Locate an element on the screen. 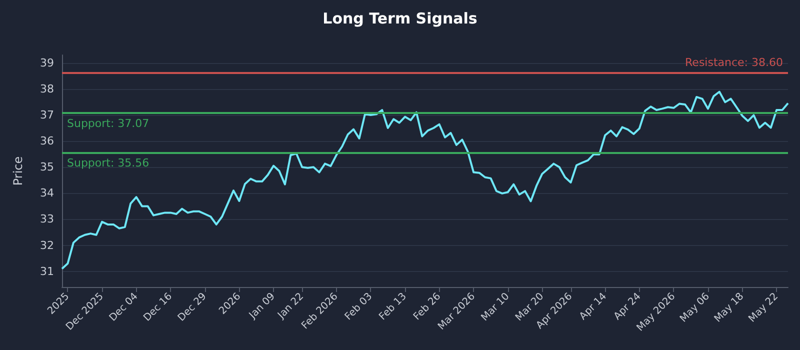 The image size is (800, 350). chart-title: Long Term Signals is located at coordinates (400, 19).